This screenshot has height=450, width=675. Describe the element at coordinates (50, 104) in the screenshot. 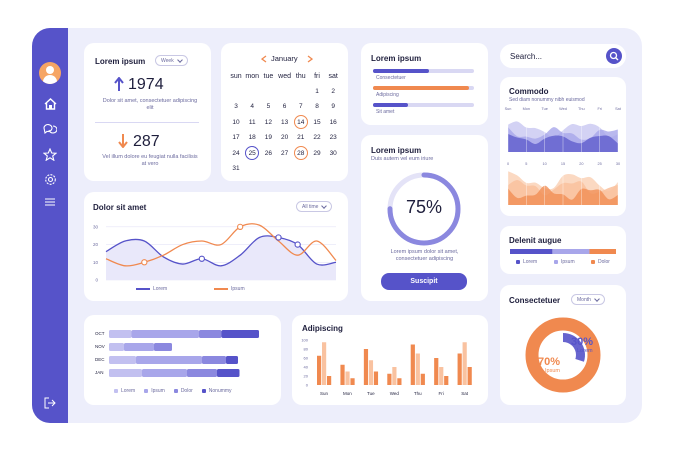

I see `home-icon` at that location.